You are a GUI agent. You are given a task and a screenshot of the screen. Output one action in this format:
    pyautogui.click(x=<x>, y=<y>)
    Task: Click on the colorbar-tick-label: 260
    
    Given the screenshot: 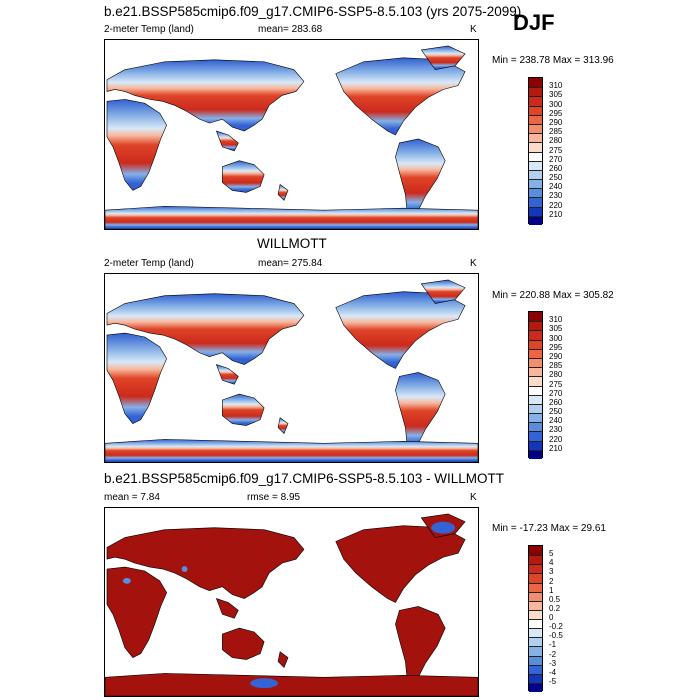 What is the action you would take?
    pyautogui.click(x=556, y=168)
    